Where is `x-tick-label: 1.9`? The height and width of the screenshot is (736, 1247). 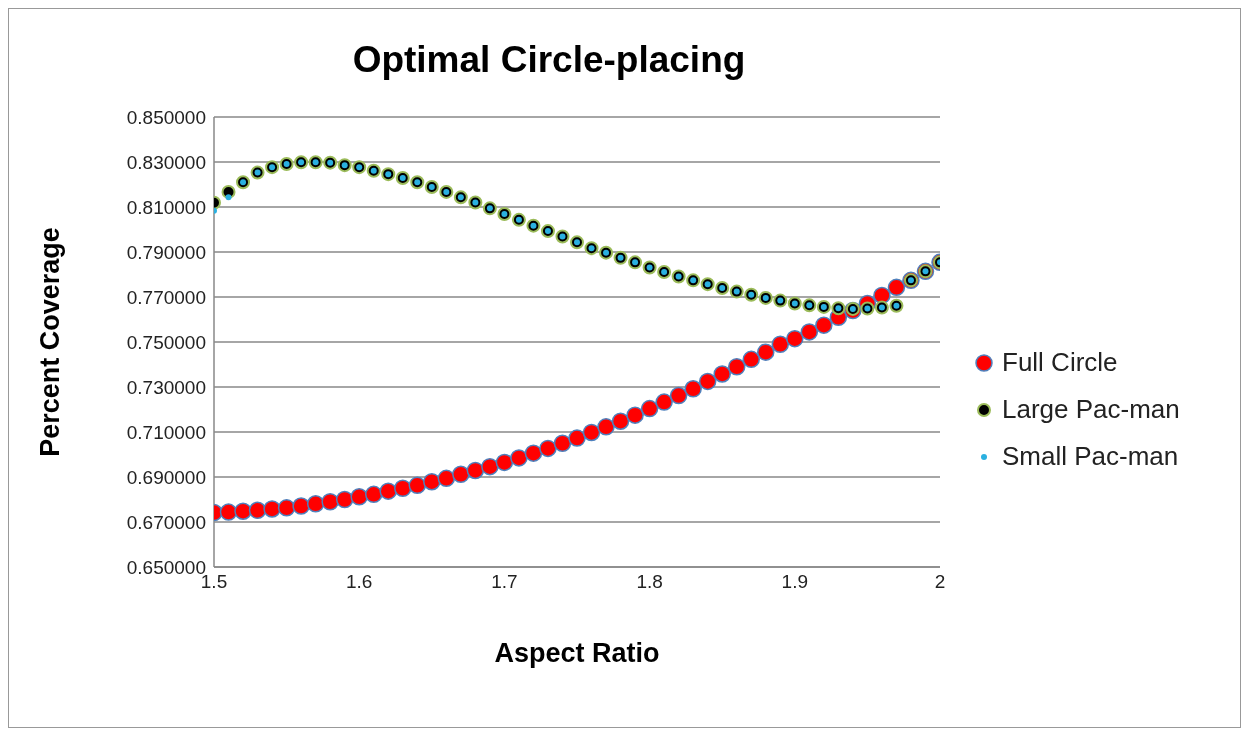
x-tick-label: 1.9 is located at coordinates (795, 582).